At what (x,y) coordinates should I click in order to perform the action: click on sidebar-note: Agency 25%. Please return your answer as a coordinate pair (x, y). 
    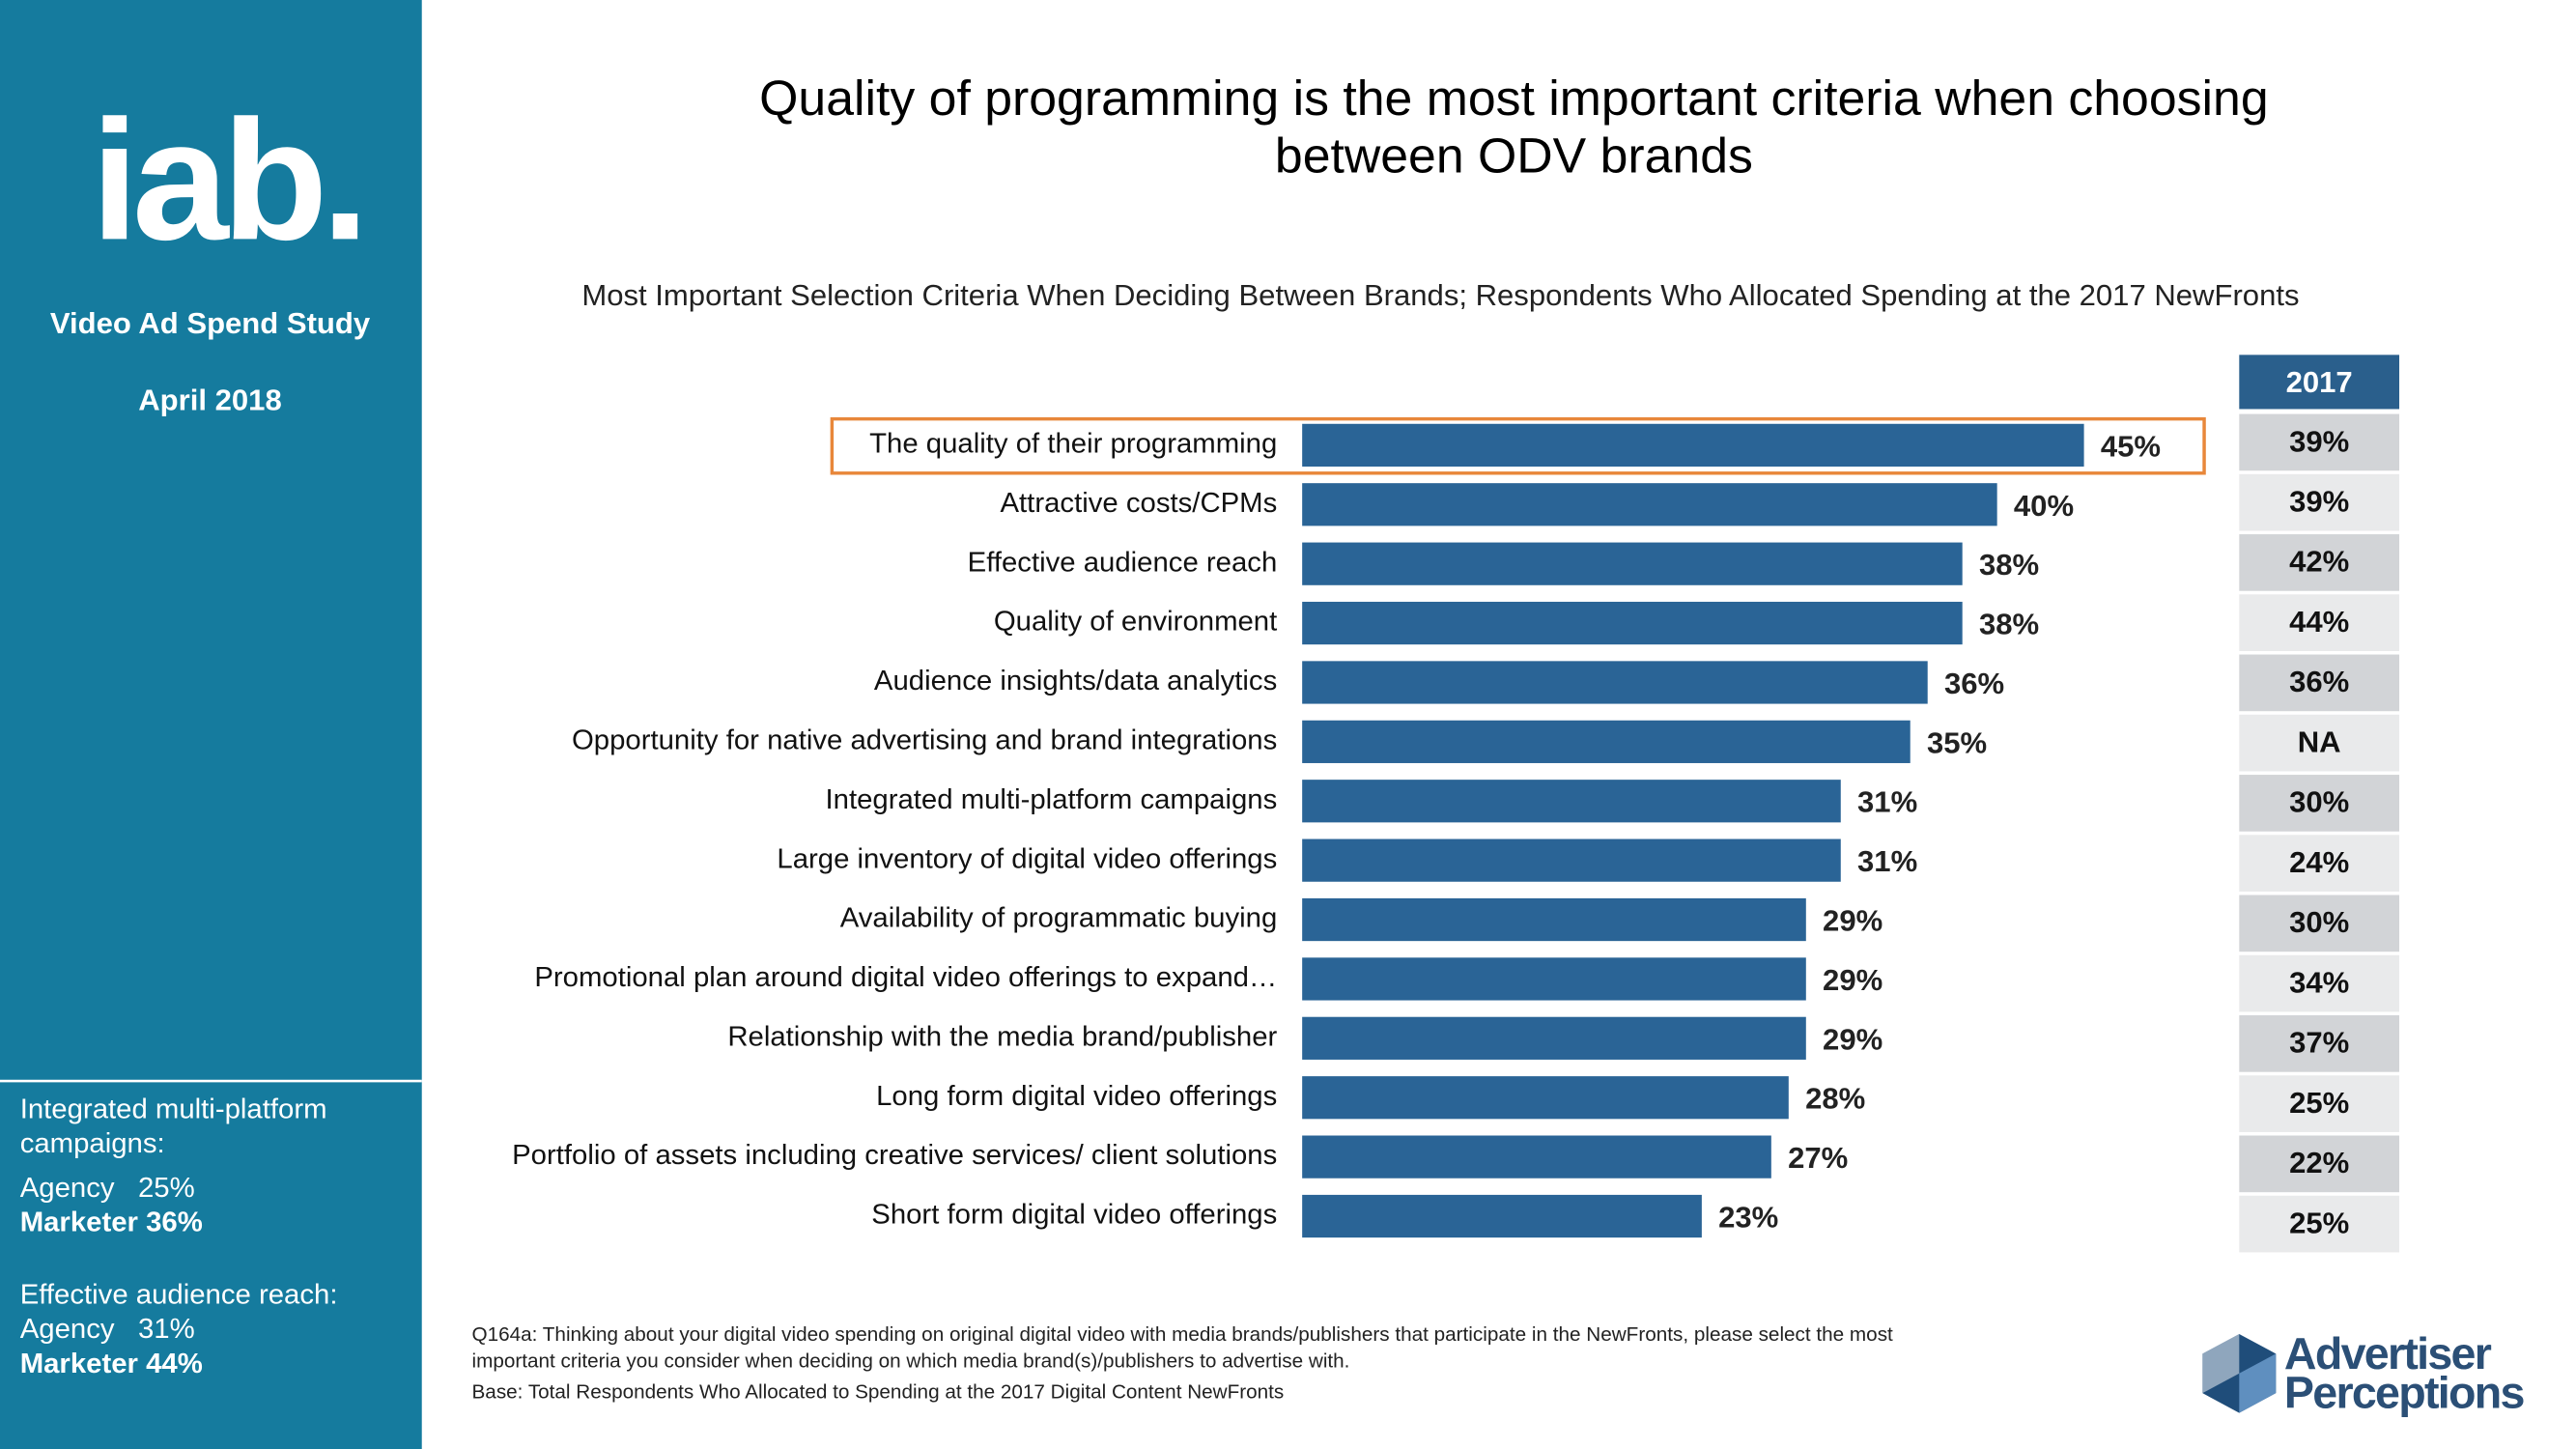
    Looking at the image, I should click on (107, 1188).